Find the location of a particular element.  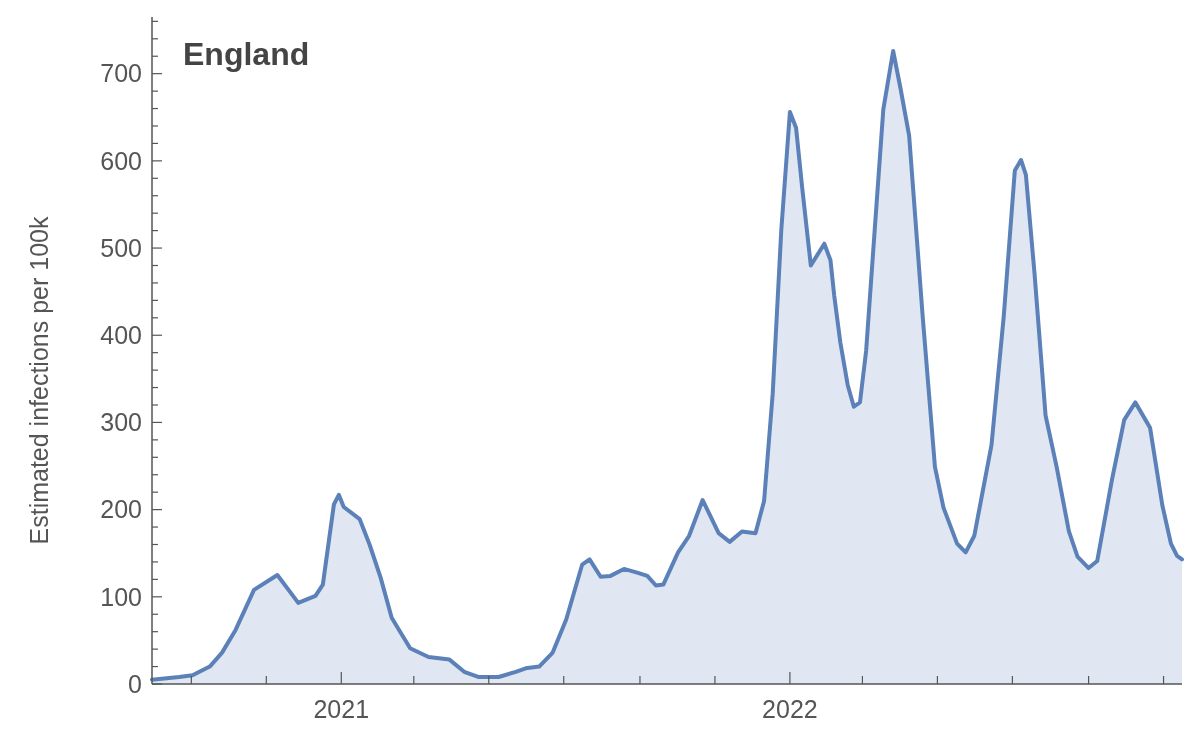

y-tick-label: 400 is located at coordinates (121, 334).